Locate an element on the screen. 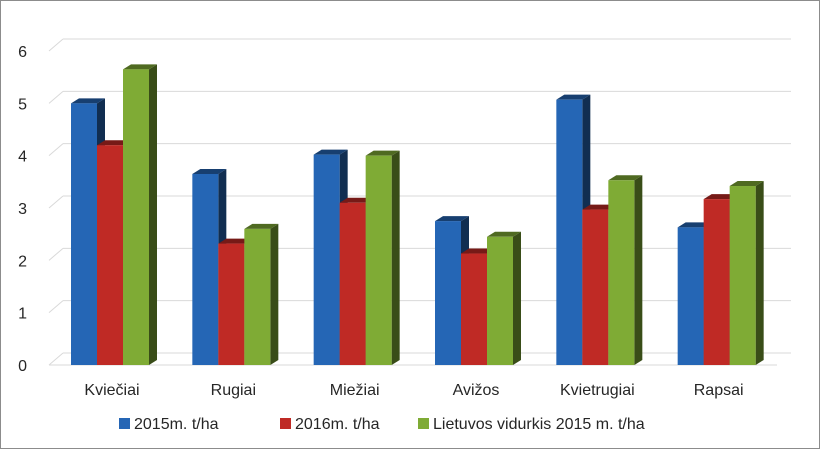  y-axis: 0 1 2 3 4 5 6 is located at coordinates (22, 209).